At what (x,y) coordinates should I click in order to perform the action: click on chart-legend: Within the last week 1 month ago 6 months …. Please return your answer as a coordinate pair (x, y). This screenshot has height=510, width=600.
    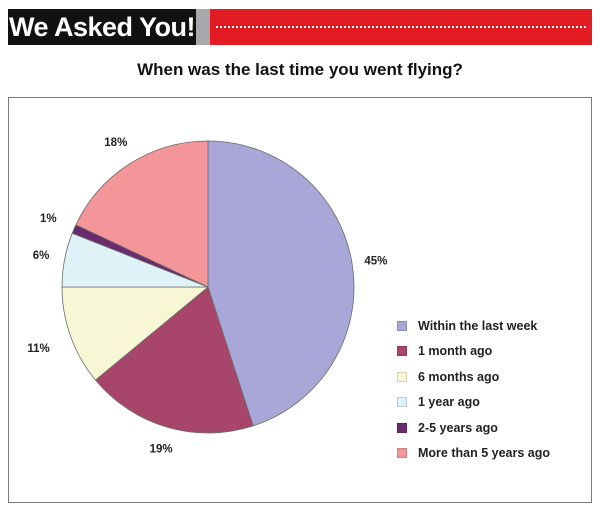
    Looking at the image, I should click on (497, 389).